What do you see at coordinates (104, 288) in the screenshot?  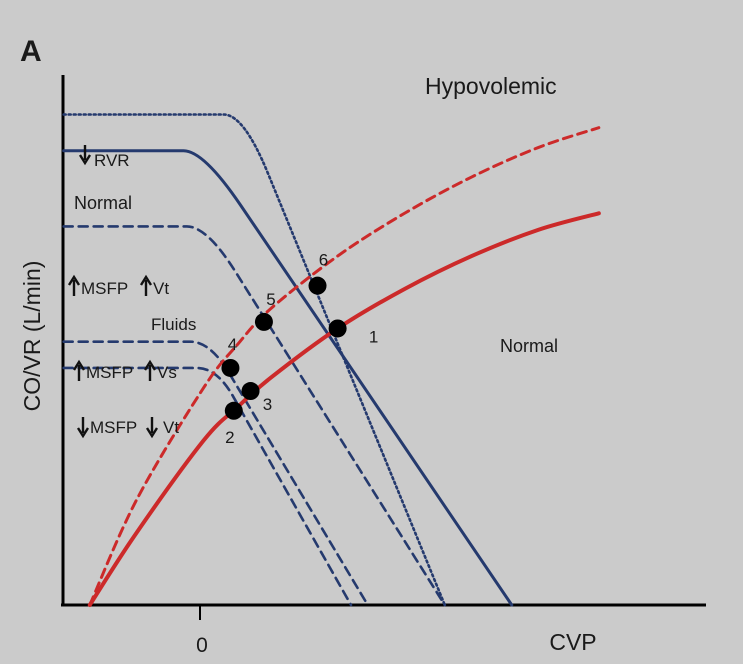 I see `curve-label-msfp-1: MSFP` at bounding box center [104, 288].